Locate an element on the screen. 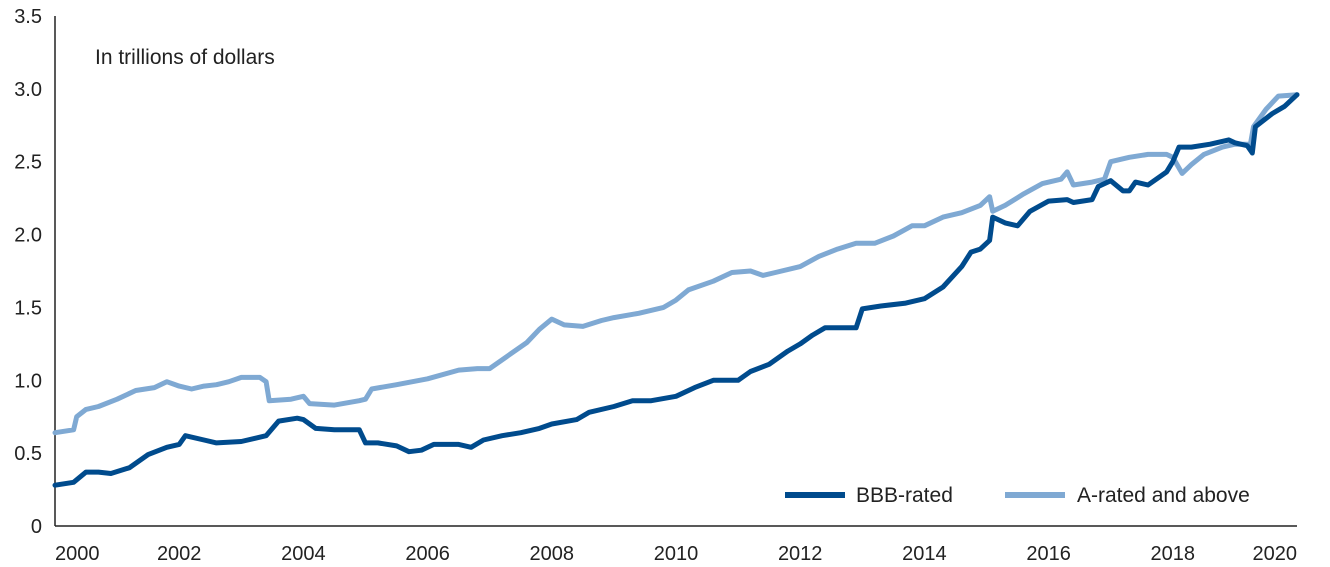 The width and height of the screenshot is (1330, 567). y-tick-label: 3.0 is located at coordinates (28, 90).